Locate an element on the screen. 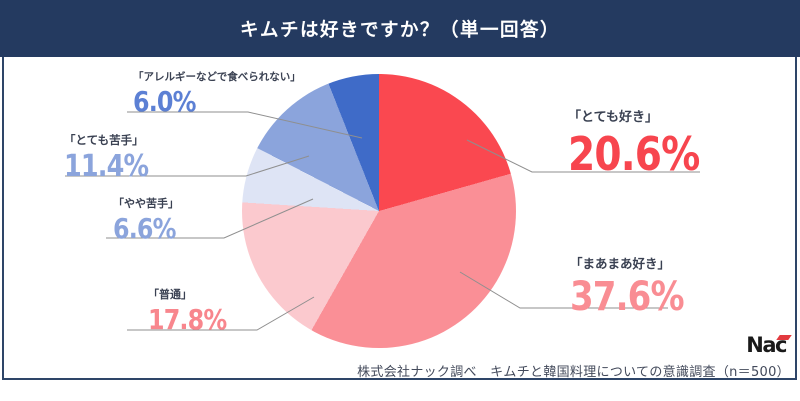 Image resolution: width=800 pixels, height=401 pixels. source-note: 株式会社ナック調べ キムチと韓国料理についての意識調査（n＝500） is located at coordinates (573, 372).